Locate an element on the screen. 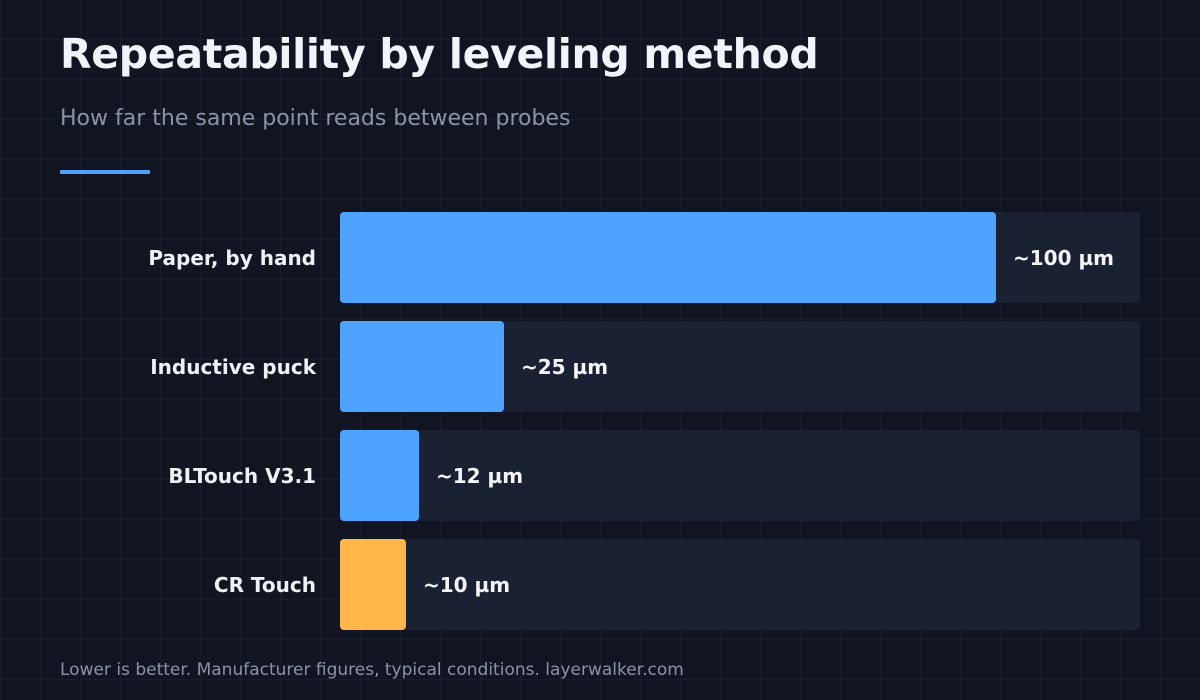 The width and height of the screenshot is (1200, 700). bar-row-paper-by-hand: Paper, by hand ~100 µm is located at coordinates (600, 257).